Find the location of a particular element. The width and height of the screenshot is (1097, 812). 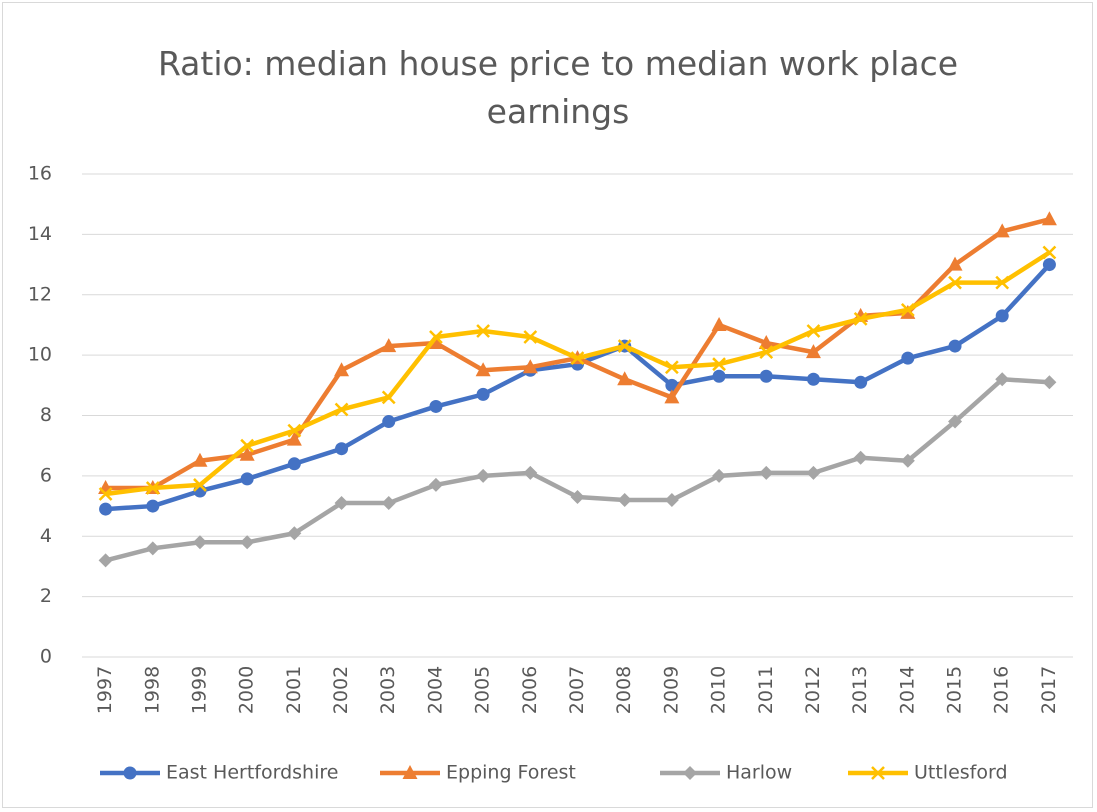

x-tick-label: 2002 is located at coordinates (341, 690).